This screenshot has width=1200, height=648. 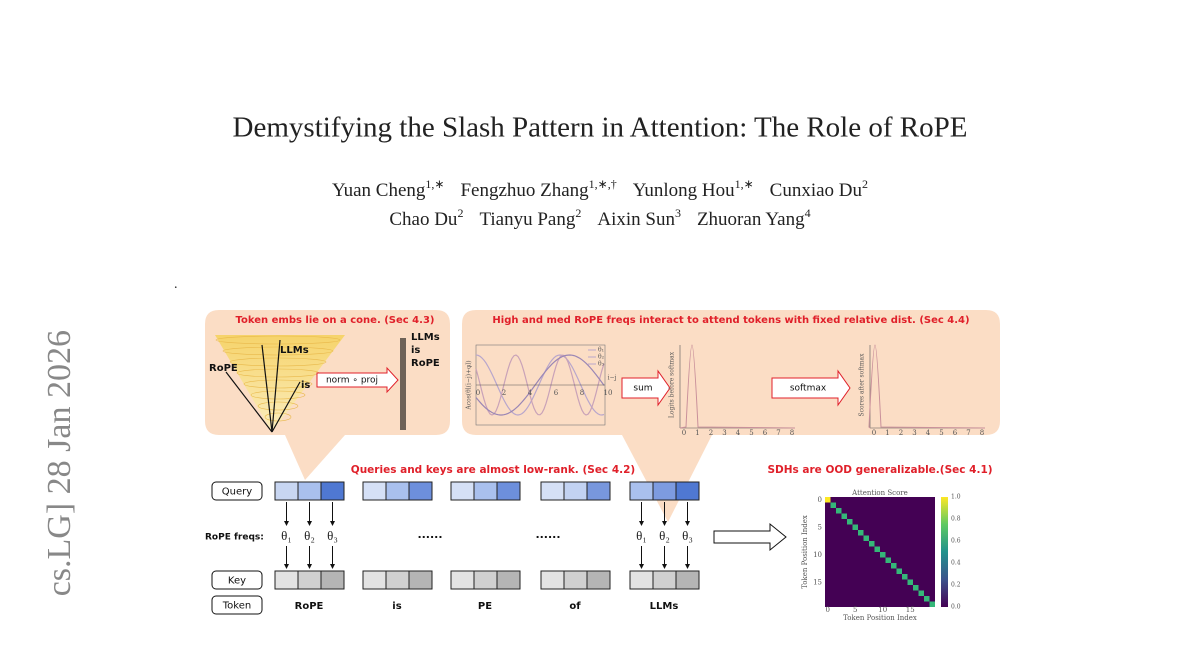 I want to click on colorbar, so click(x=944, y=552).